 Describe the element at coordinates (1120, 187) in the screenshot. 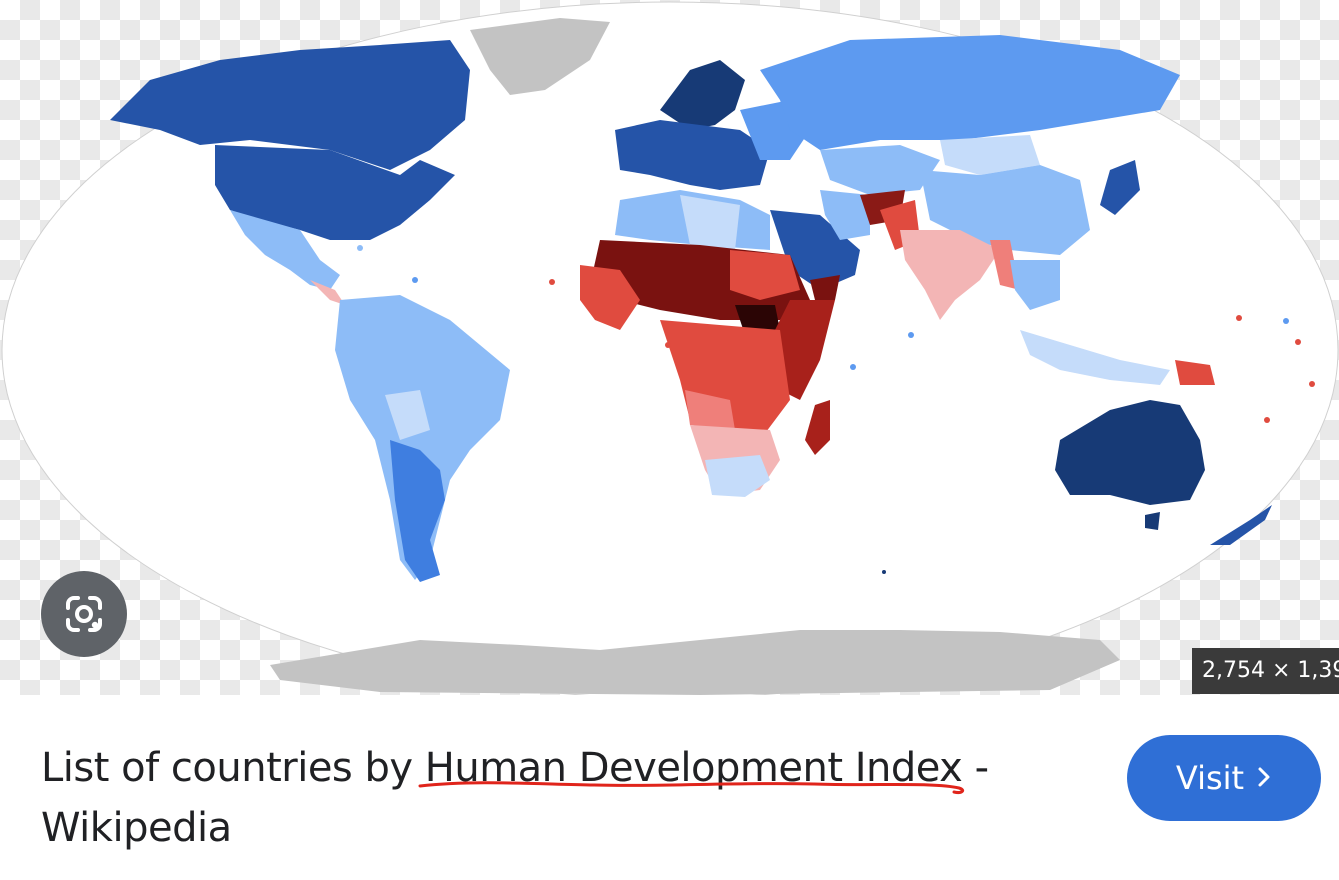

I see `japan-shape` at that location.